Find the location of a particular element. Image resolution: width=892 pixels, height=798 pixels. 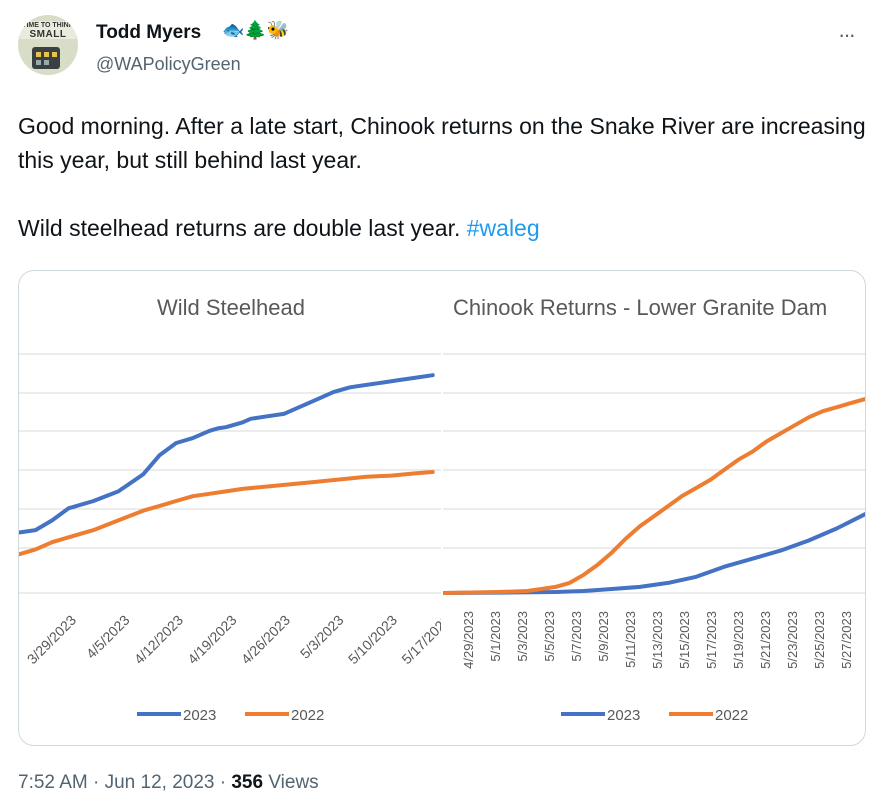

avatar-building-image is located at coordinates (46, 58).